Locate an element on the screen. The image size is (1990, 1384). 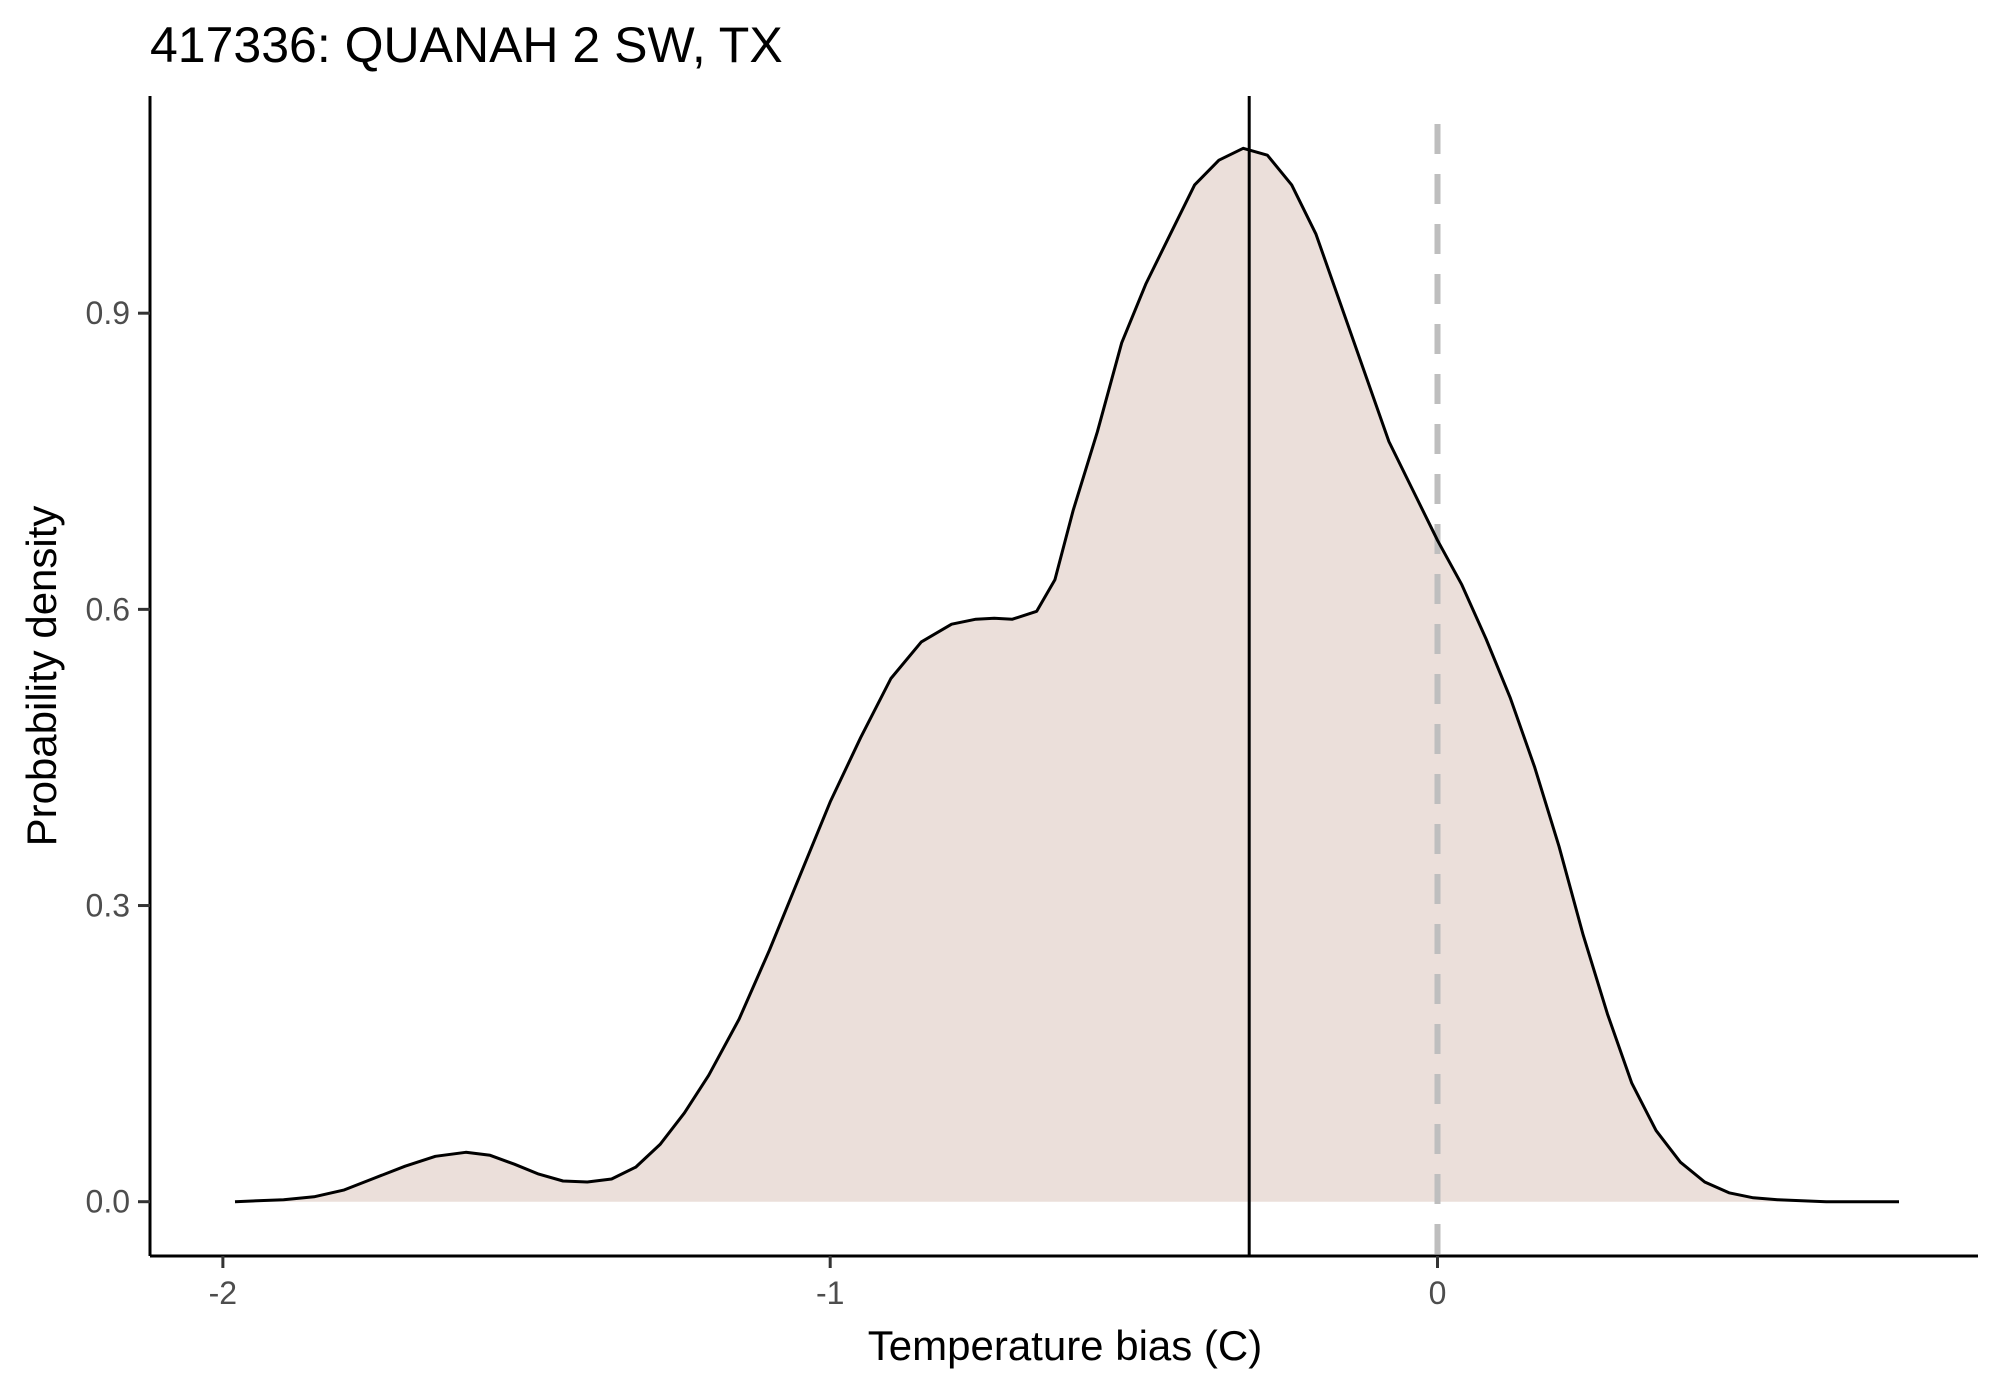
x-axis-title: Temperature bias (C) is located at coordinates (1065, 1345).